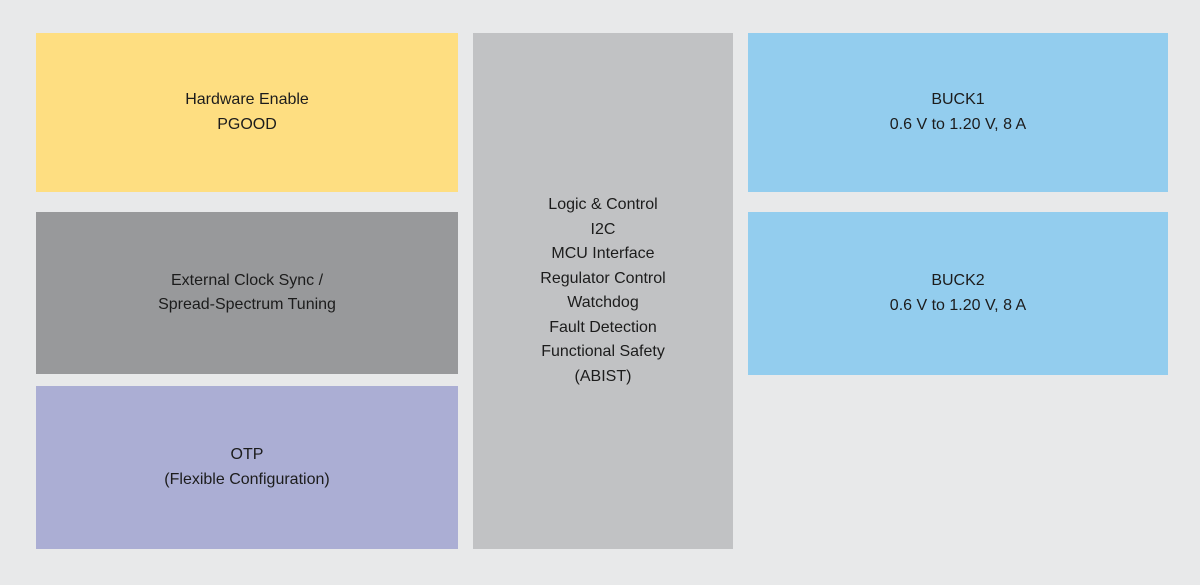 This screenshot has height=585, width=1200. What do you see at coordinates (247, 304) in the screenshot?
I see `block-label-line: Spread-Spectrum Tuning` at bounding box center [247, 304].